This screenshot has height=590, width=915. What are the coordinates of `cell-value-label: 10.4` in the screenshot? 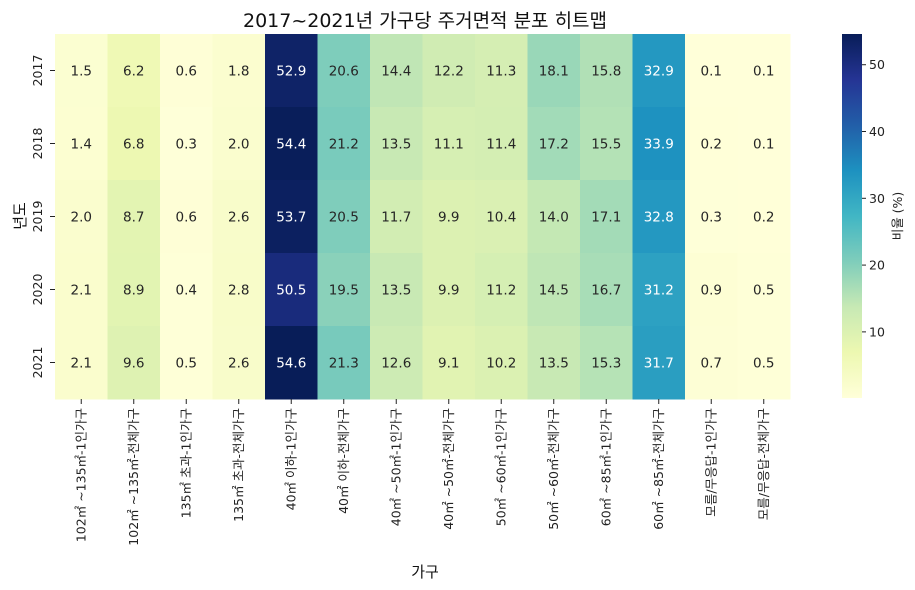 It's located at (501, 218).